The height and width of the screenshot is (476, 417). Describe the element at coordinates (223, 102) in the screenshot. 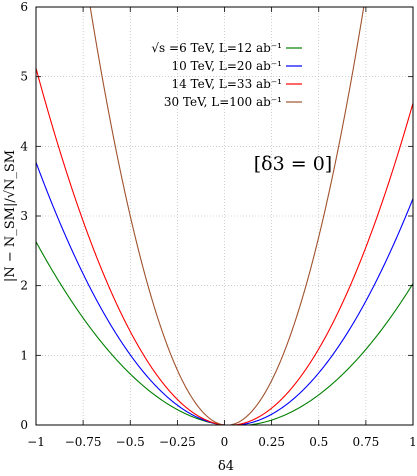

I see `legend-label-4: 30 TeV, L=100 ab⁻¹` at that location.